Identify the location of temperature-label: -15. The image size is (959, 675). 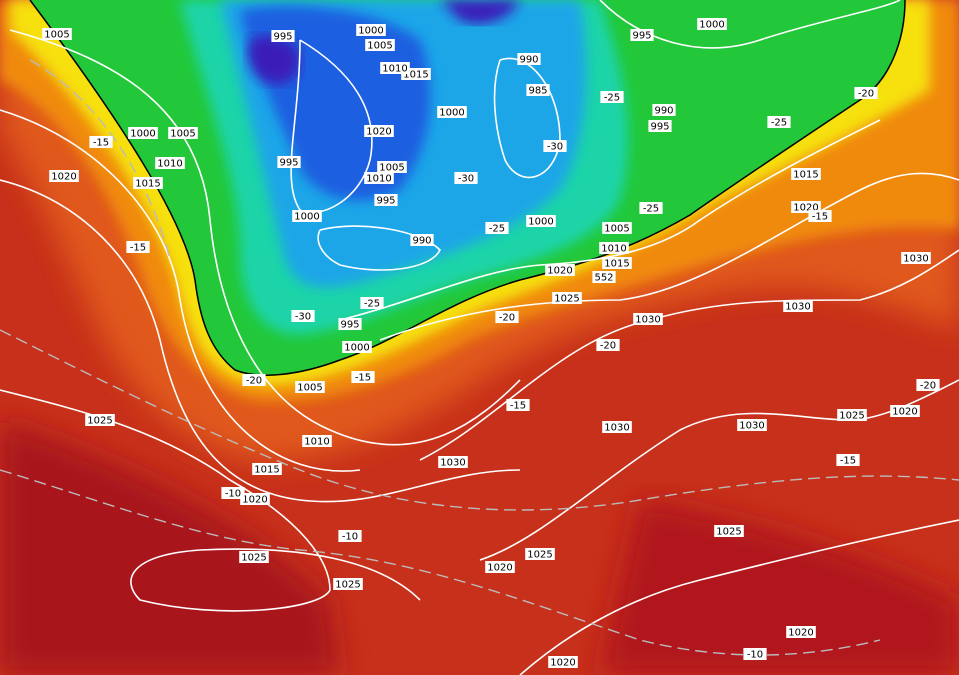
(138, 248).